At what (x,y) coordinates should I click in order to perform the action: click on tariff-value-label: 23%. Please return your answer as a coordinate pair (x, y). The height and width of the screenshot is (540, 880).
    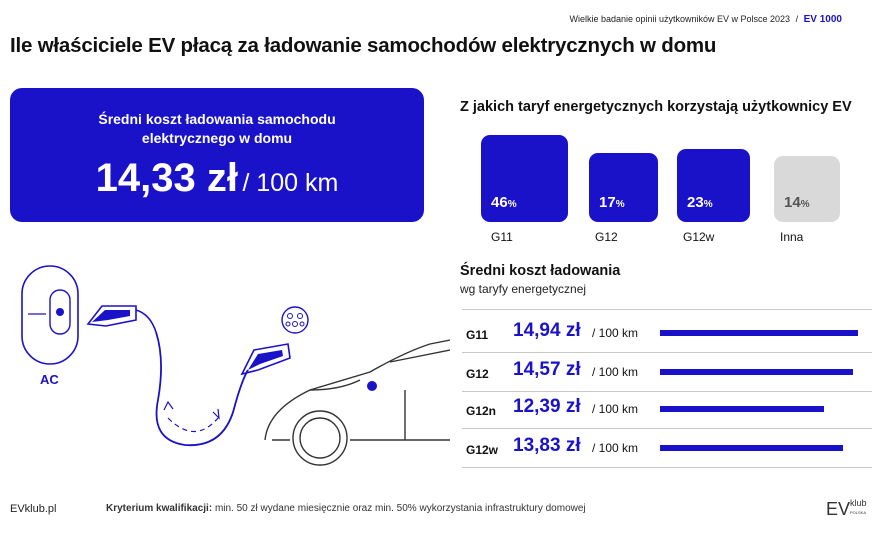
    Looking at the image, I should click on (700, 202).